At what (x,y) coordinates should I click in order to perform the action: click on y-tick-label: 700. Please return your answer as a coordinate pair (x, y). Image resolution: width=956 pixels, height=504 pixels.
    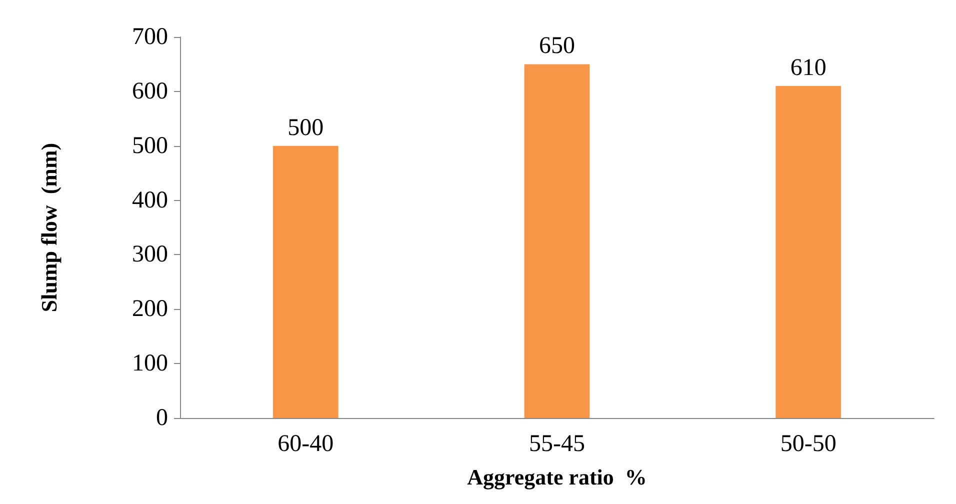
    Looking at the image, I should click on (150, 37).